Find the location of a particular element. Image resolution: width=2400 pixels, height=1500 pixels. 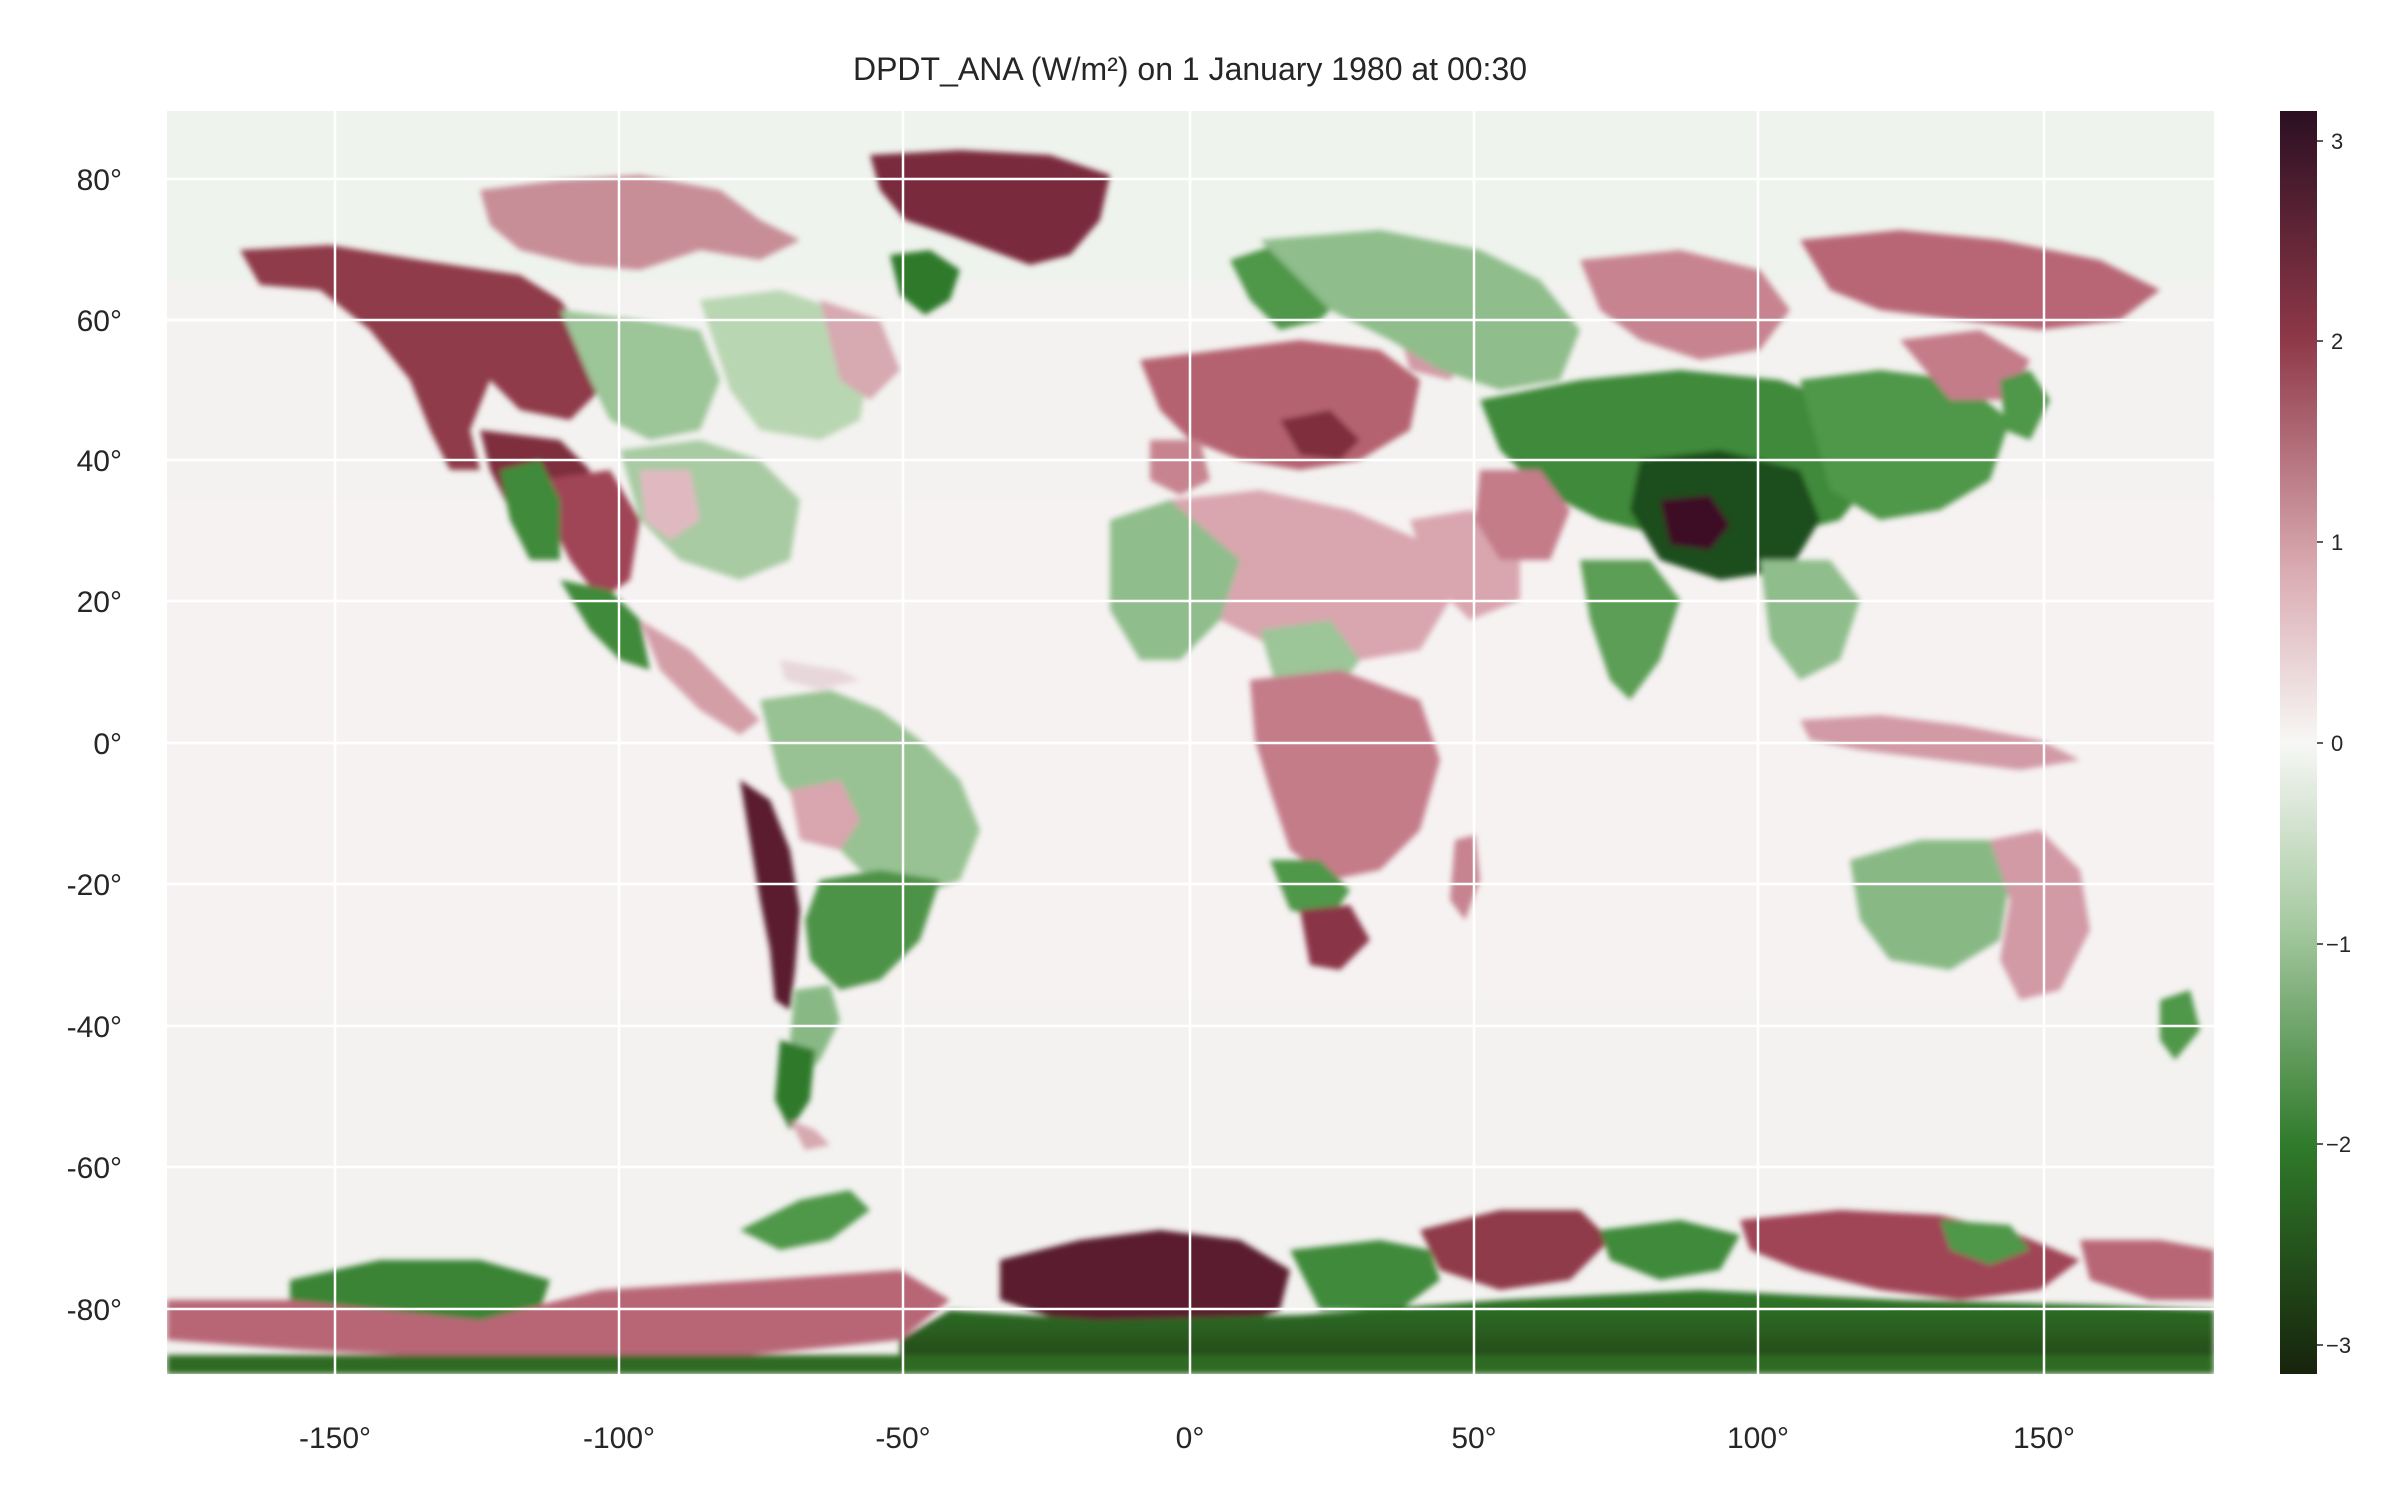

y-tick-label: -40° is located at coordinates (94, 1027).